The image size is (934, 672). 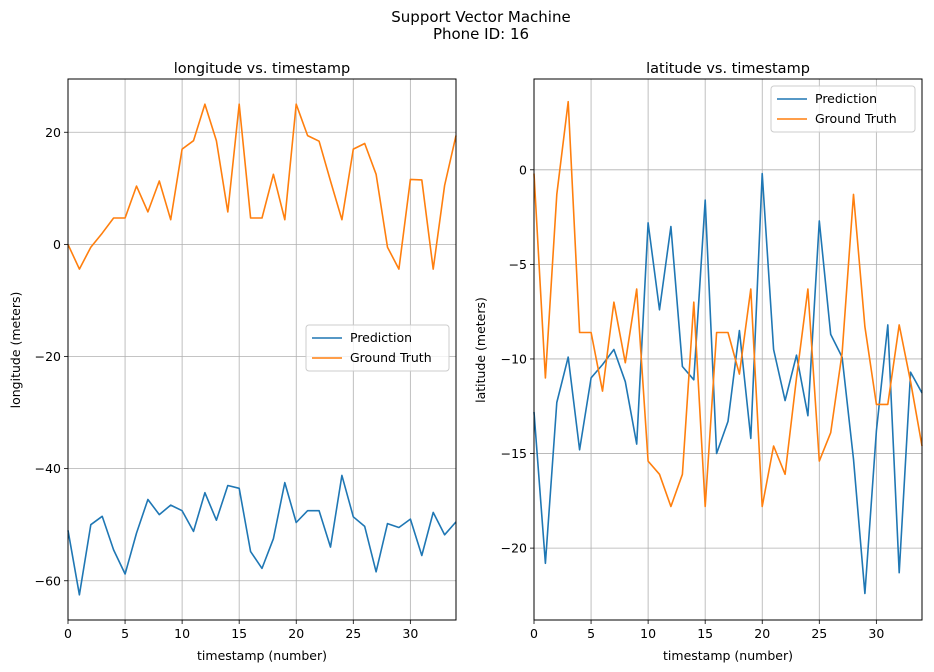 What do you see at coordinates (353, 633) in the screenshot?
I see `longitude-x-tick-label-25: 25` at bounding box center [353, 633].